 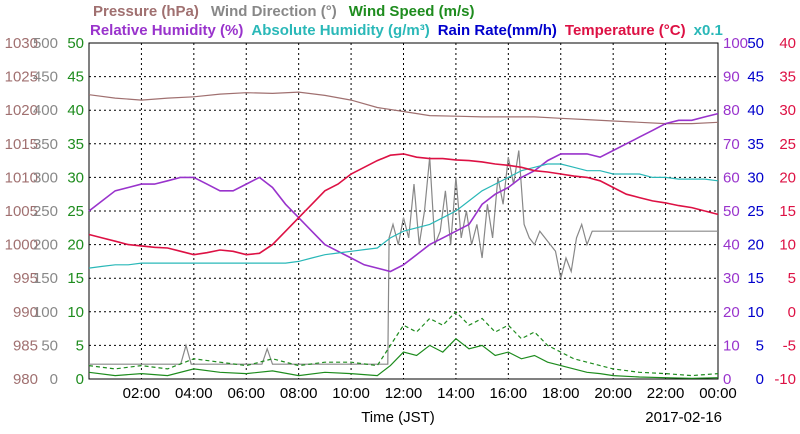 What do you see at coordinates (54, 379) in the screenshot?
I see `tick-wind_direction: 0` at bounding box center [54, 379].